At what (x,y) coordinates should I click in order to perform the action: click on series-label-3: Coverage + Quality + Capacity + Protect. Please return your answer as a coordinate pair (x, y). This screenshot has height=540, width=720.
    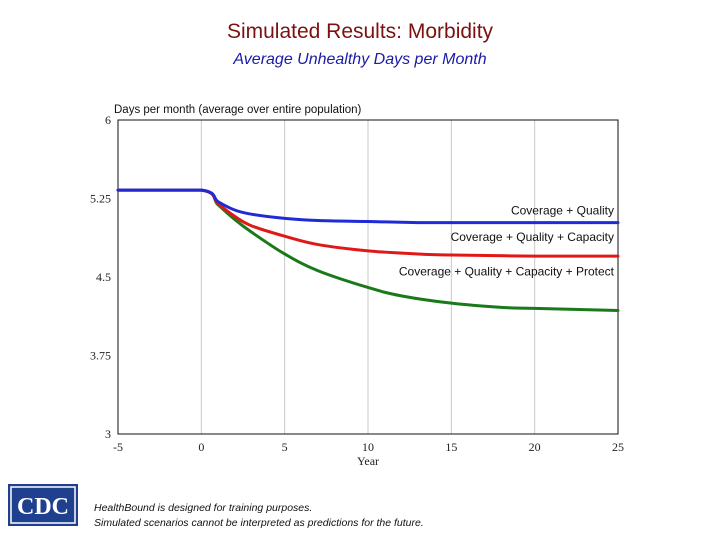
    Looking at the image, I should click on (507, 271).